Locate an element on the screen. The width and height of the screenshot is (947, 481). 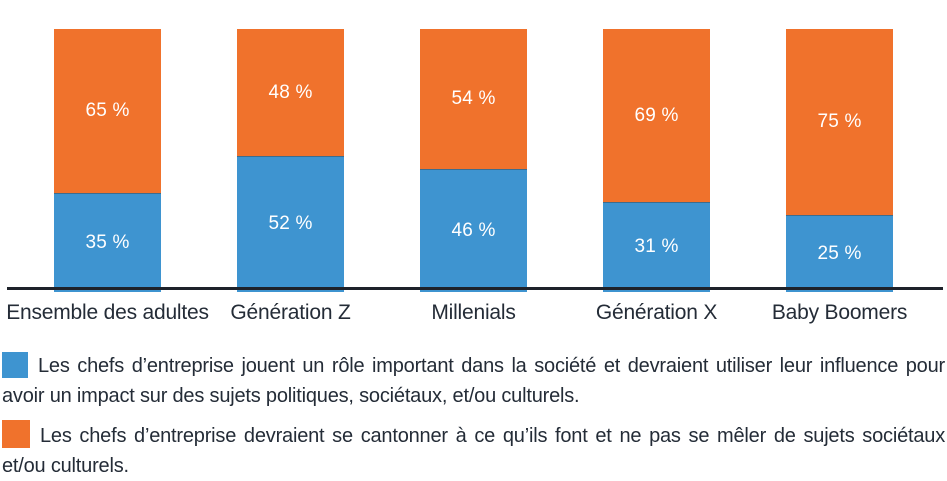
bar-generation-z: 48 % 52 % is located at coordinates (290, 160).